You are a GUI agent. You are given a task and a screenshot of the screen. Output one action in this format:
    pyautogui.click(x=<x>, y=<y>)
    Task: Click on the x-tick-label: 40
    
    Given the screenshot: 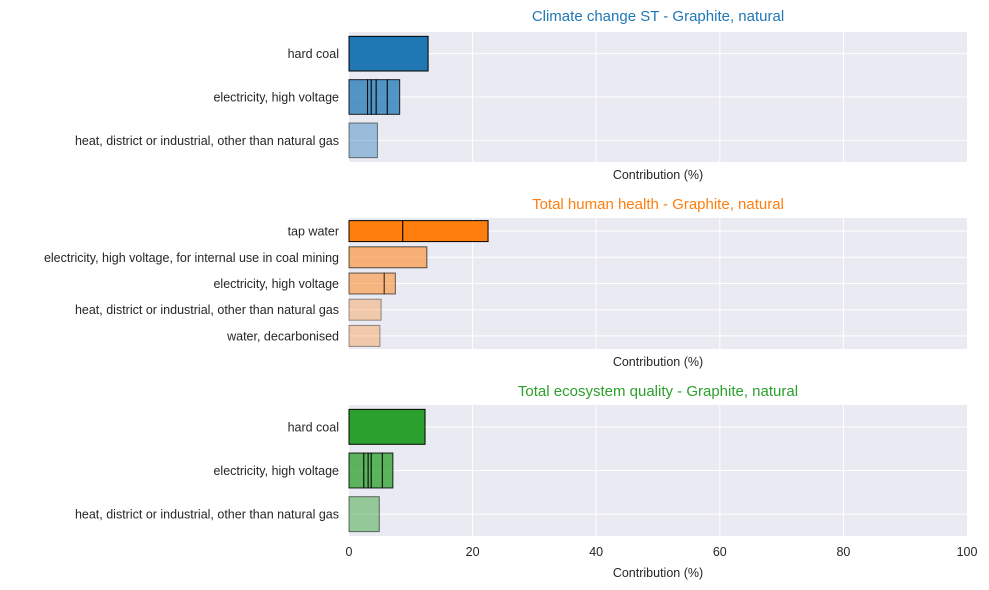 What is the action you would take?
    pyautogui.click(x=596, y=552)
    